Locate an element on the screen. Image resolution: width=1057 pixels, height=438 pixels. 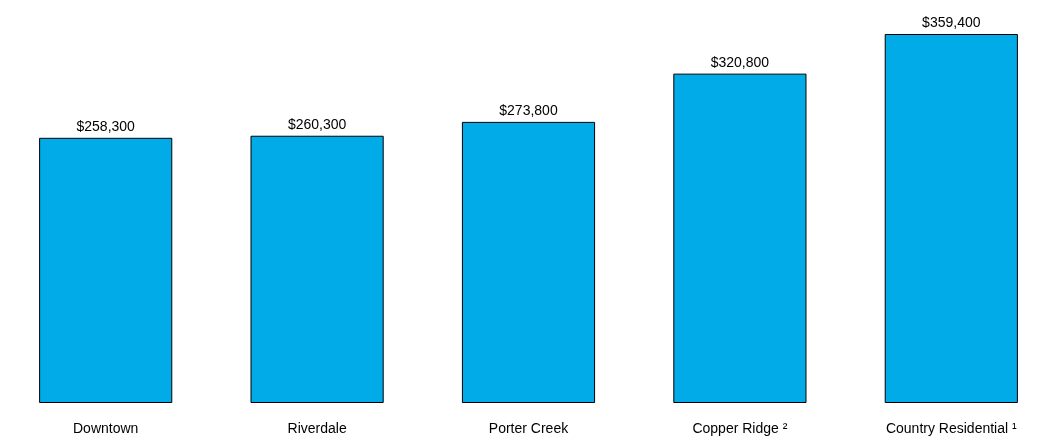
data-label: $273,800 is located at coordinates (528, 109).